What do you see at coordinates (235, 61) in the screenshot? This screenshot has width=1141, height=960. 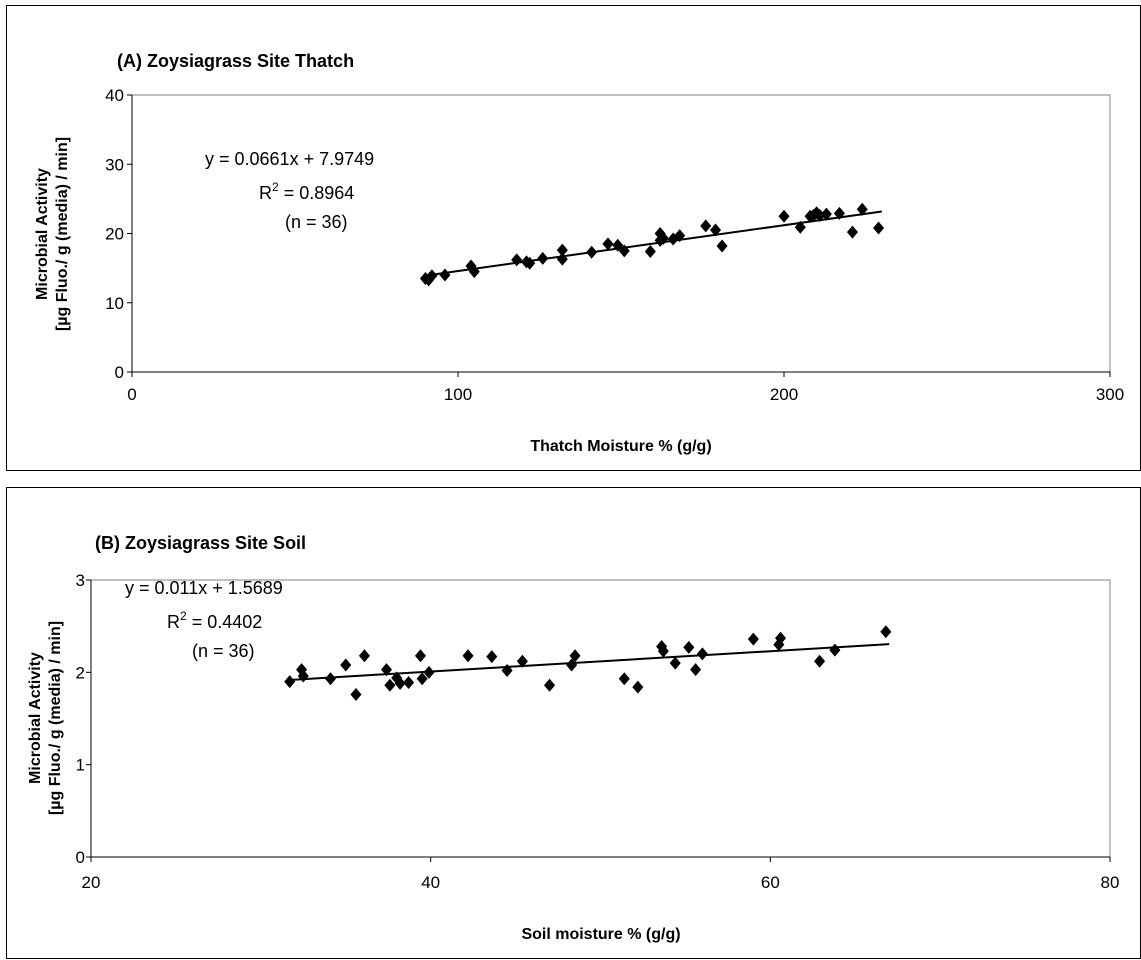 I see `chart-title-a: (A) Zoysiagrass Site Thatch` at bounding box center [235, 61].